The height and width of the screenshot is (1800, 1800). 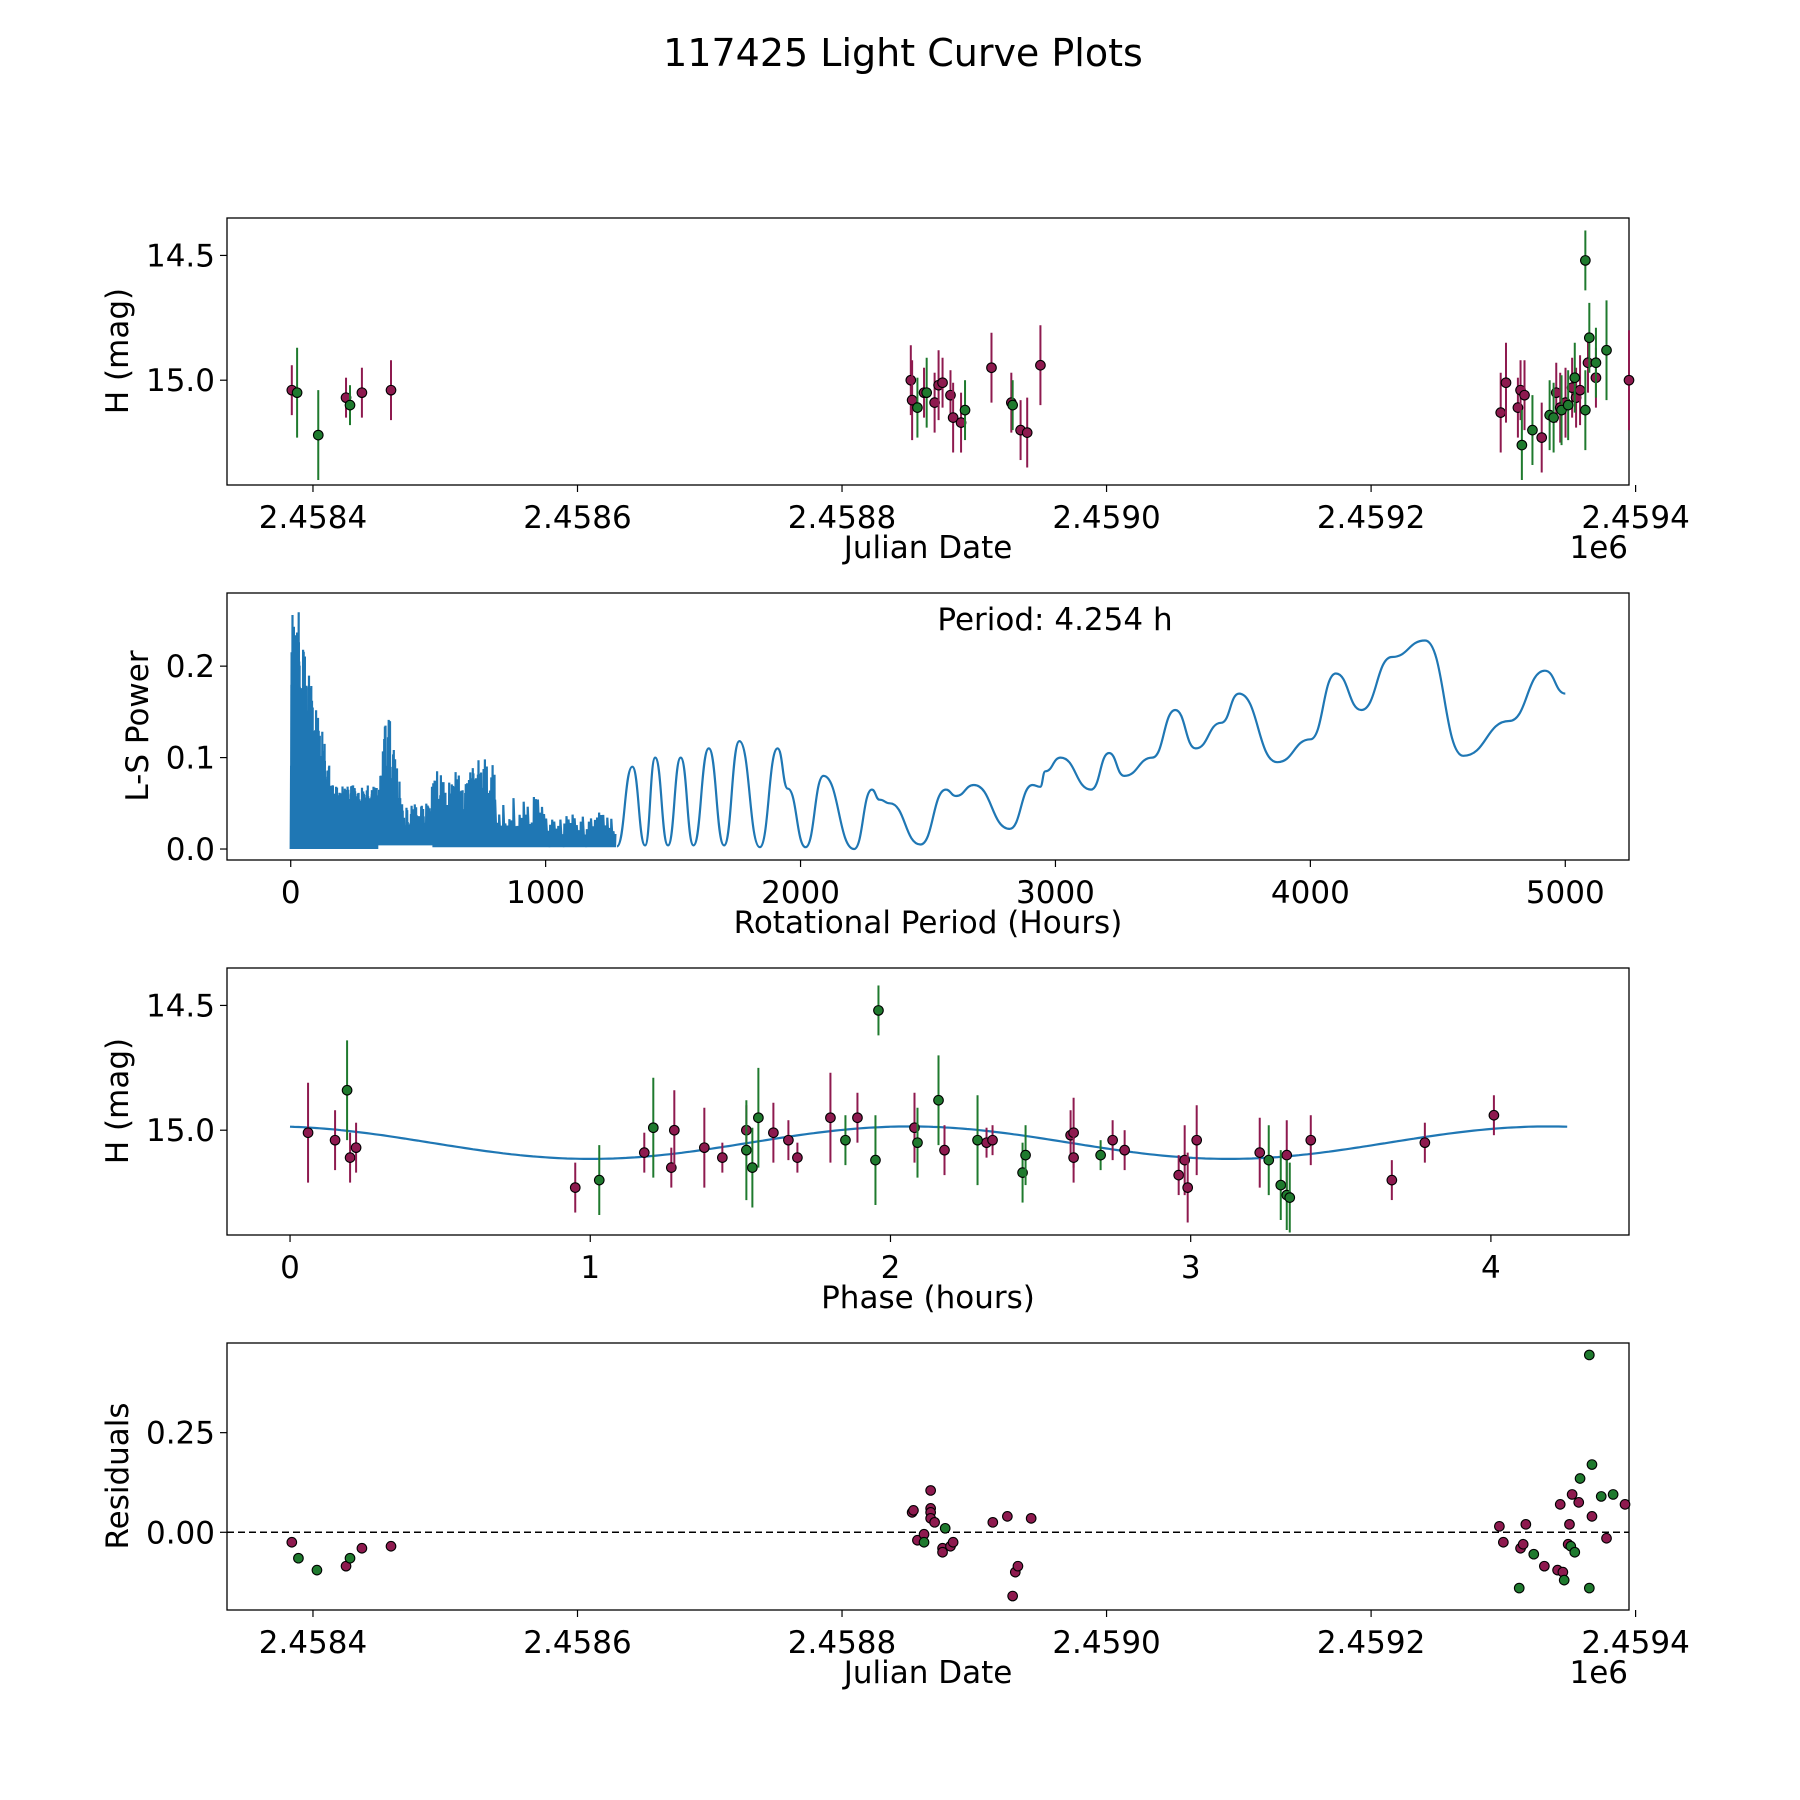 I want to click on residuals-xtick-label: 2.4594, so click(x=1635, y=1643).